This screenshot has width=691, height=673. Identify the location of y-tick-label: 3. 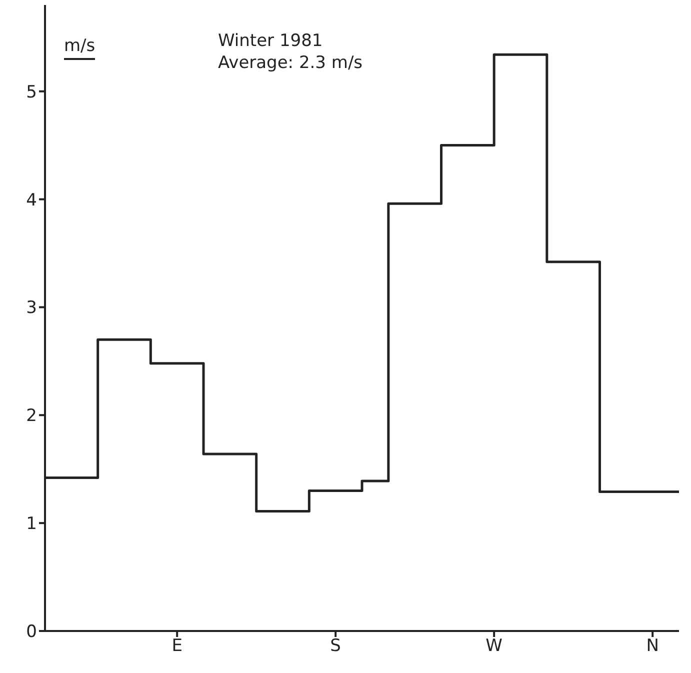
(31, 308).